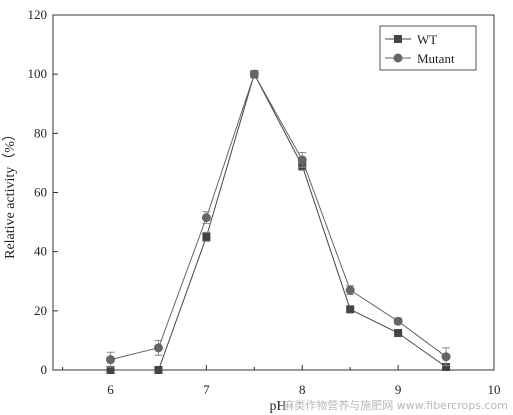 This screenshot has width=513, height=415. I want to click on y-tick-label: 80, so click(40, 132).